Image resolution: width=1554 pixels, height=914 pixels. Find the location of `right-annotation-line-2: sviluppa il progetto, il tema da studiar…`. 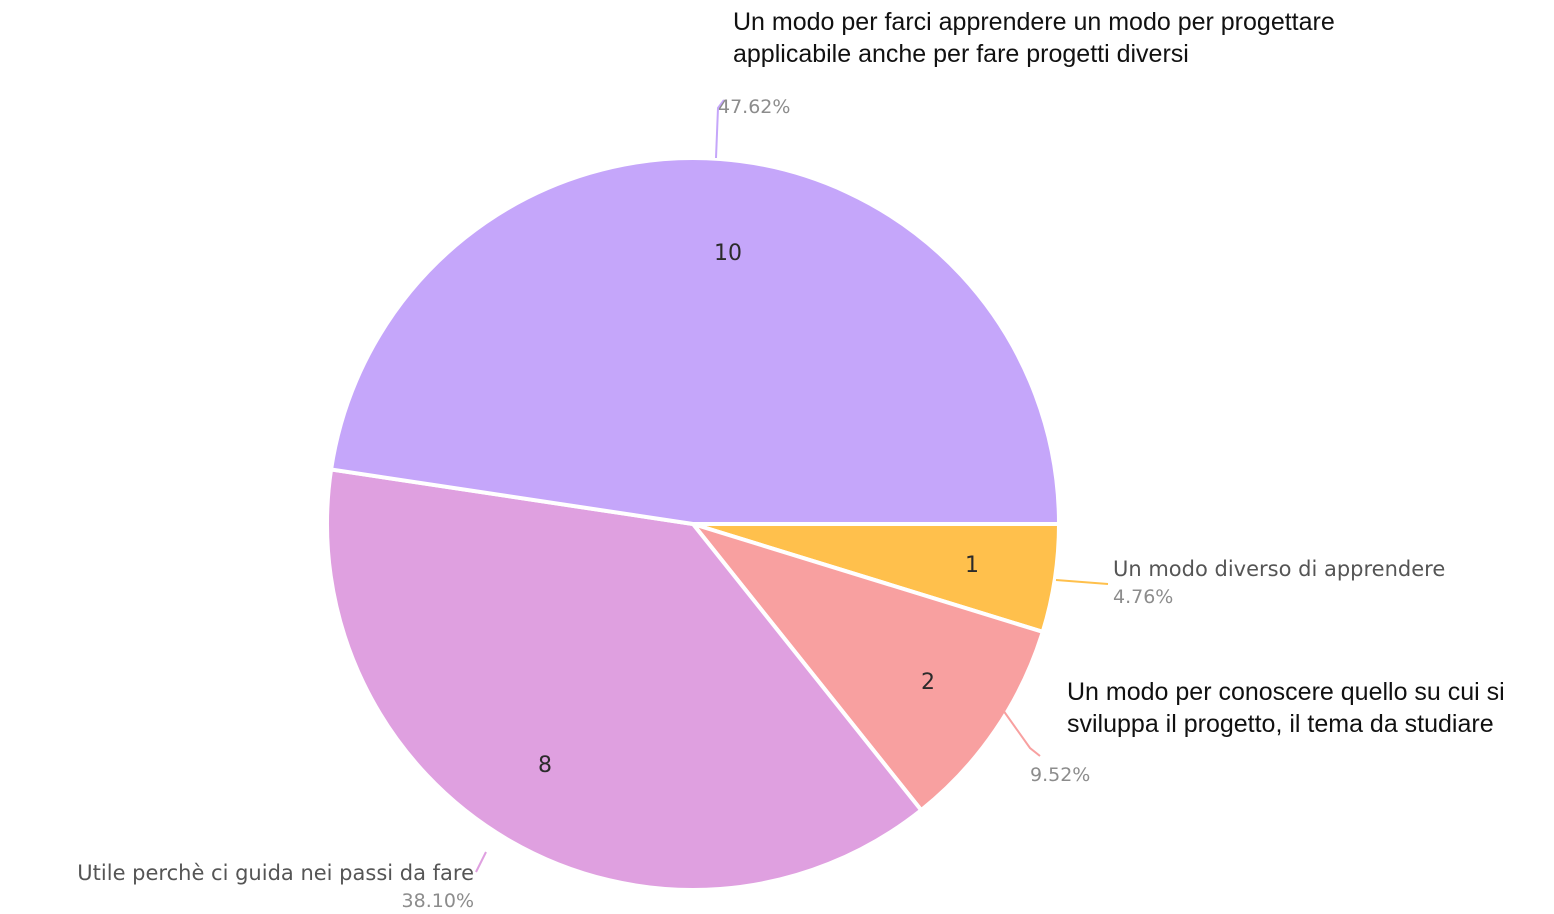

right-annotation-line-2: sviluppa il progetto, il tema da studiar… is located at coordinates (1280, 724).